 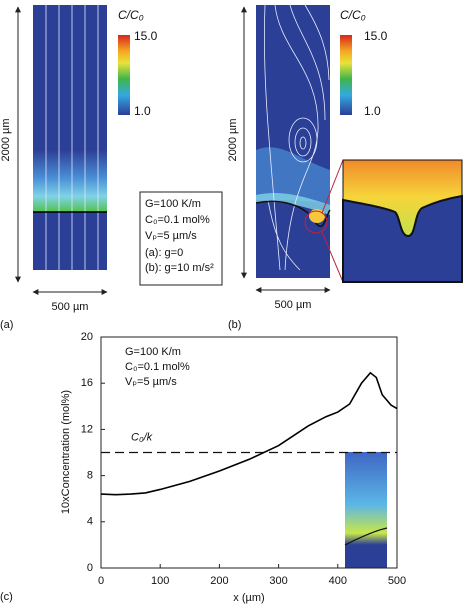 What do you see at coordinates (402, 238) in the screenshot?
I see `zoom-solid` at bounding box center [402, 238].